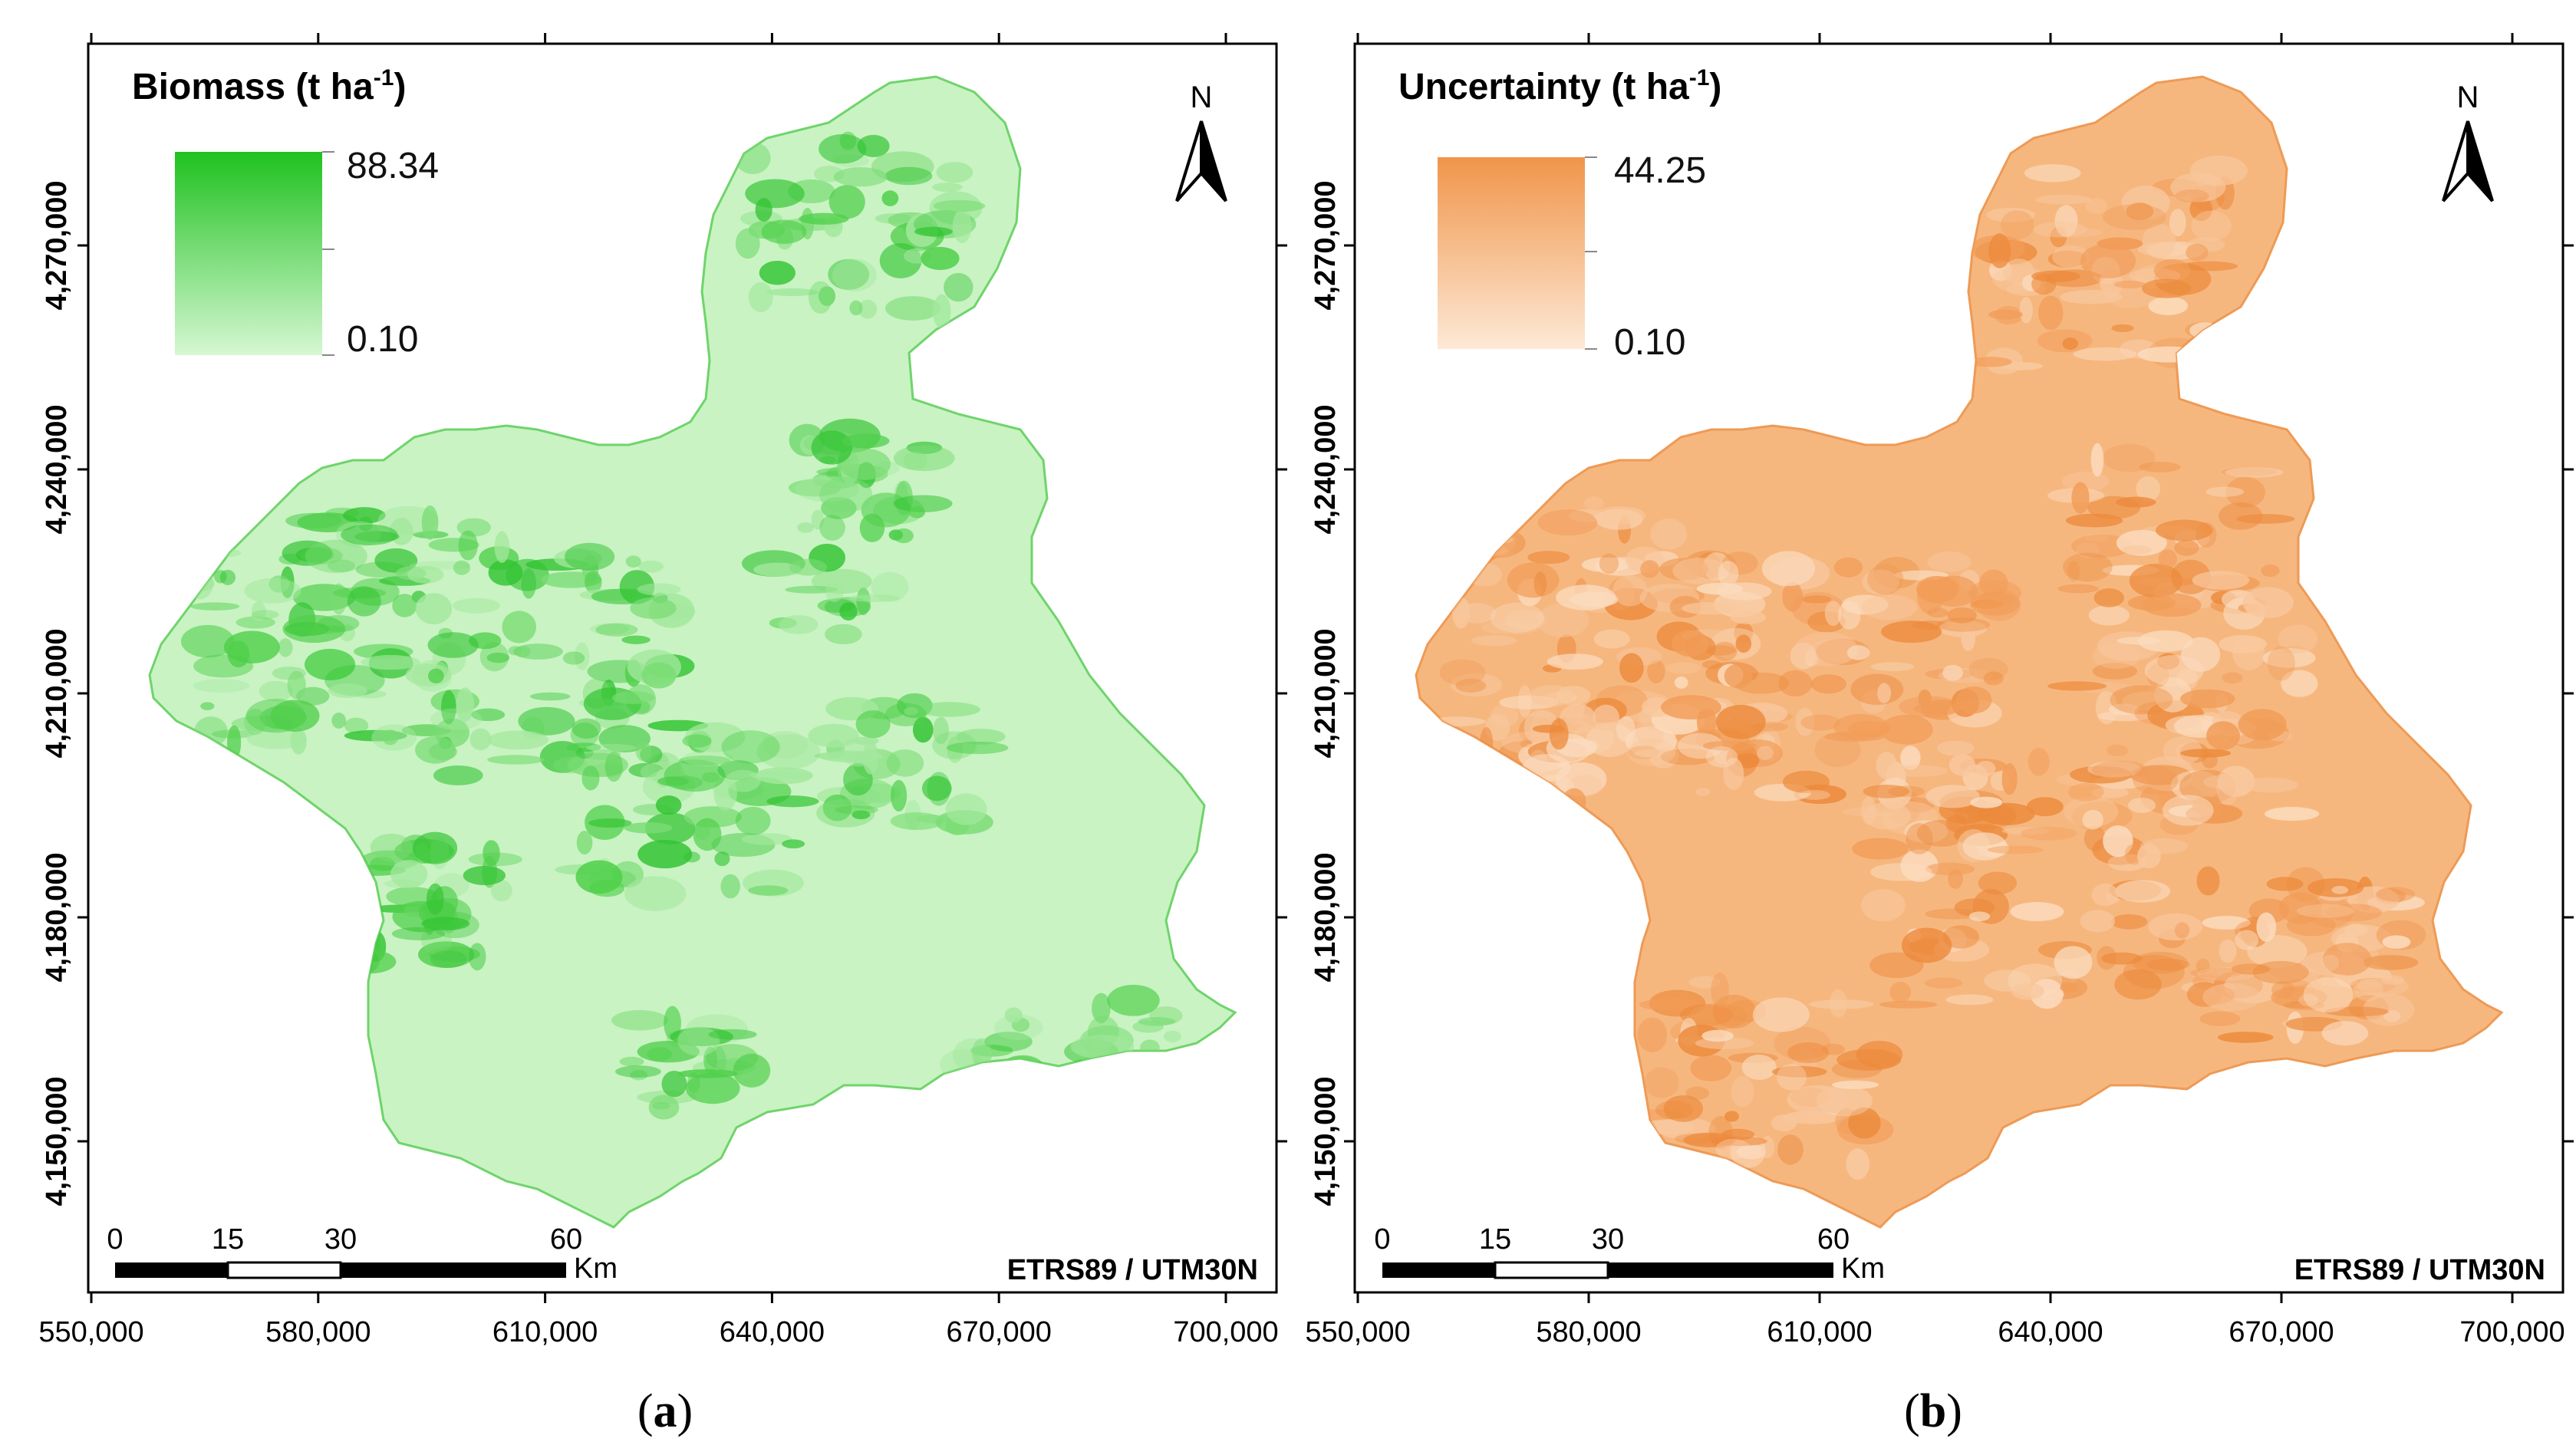 The image size is (2576, 1455). Describe the element at coordinates (1325, 469) in the screenshot. I see `y-tick-label: 4,240,000` at that location.